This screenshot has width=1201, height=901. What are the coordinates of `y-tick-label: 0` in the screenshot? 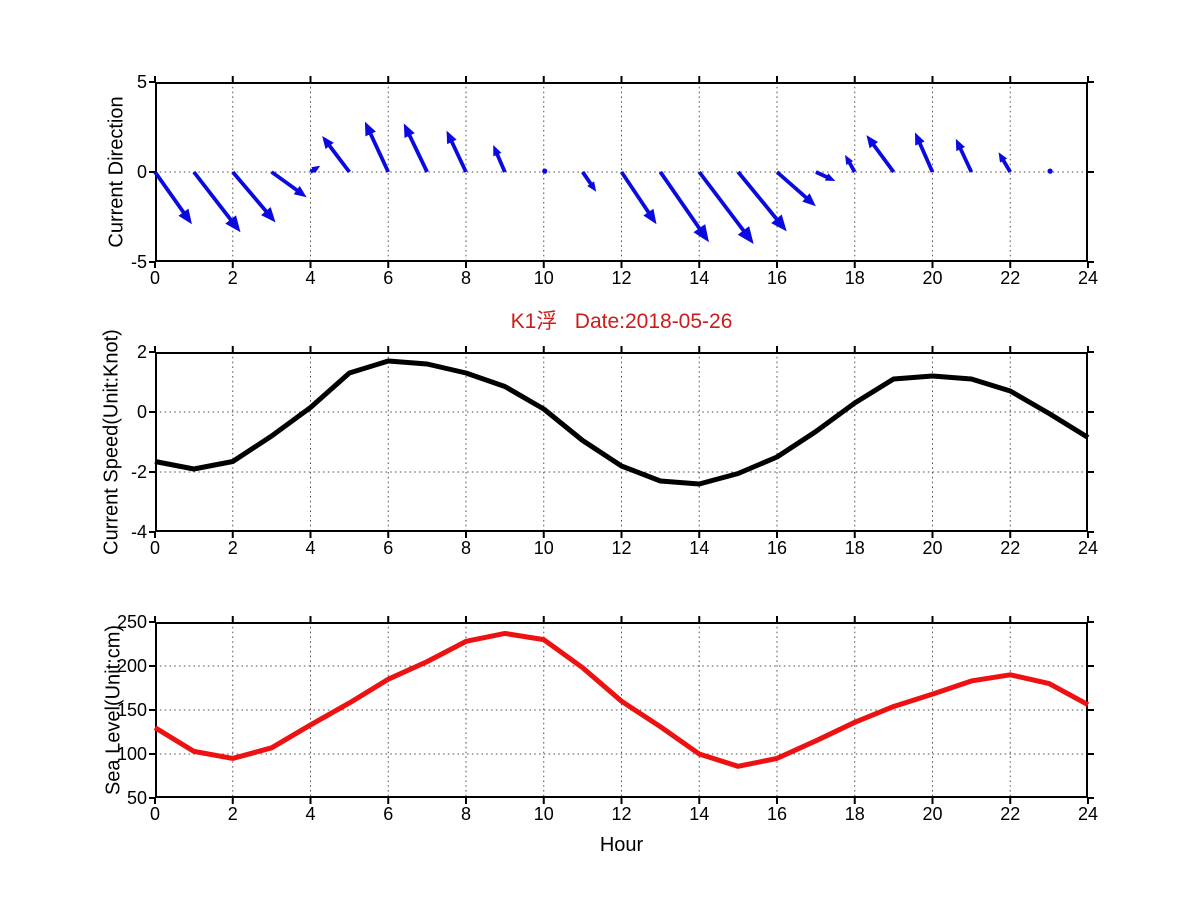 It's located at (141, 412).